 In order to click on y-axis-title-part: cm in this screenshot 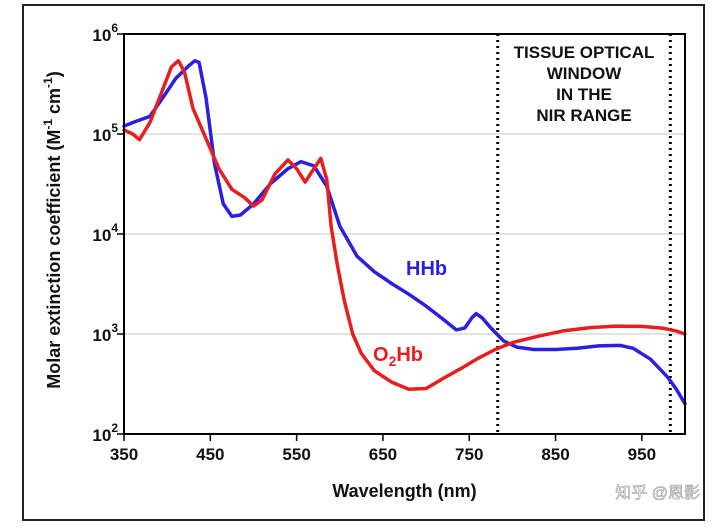, I will do `click(54, 103)`.